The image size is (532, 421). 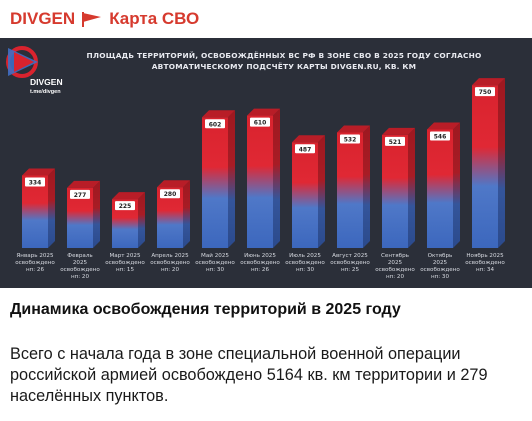 What do you see at coordinates (395, 270) in the screenshot?
I see `category-label-8-2: освобождено` at bounding box center [395, 270].